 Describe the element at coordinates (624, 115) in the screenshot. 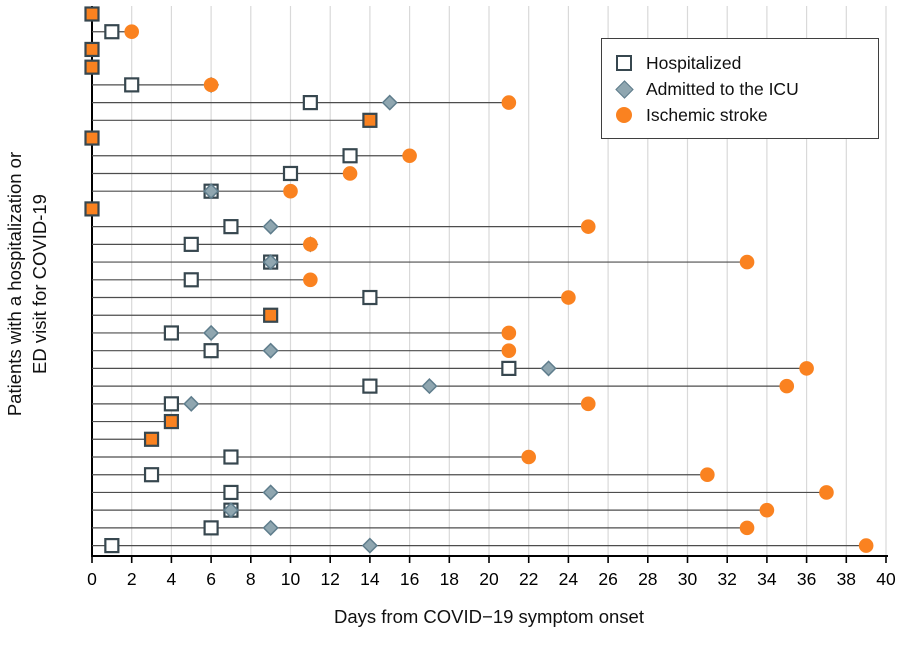

I see `stroke-circle-icon` at that location.